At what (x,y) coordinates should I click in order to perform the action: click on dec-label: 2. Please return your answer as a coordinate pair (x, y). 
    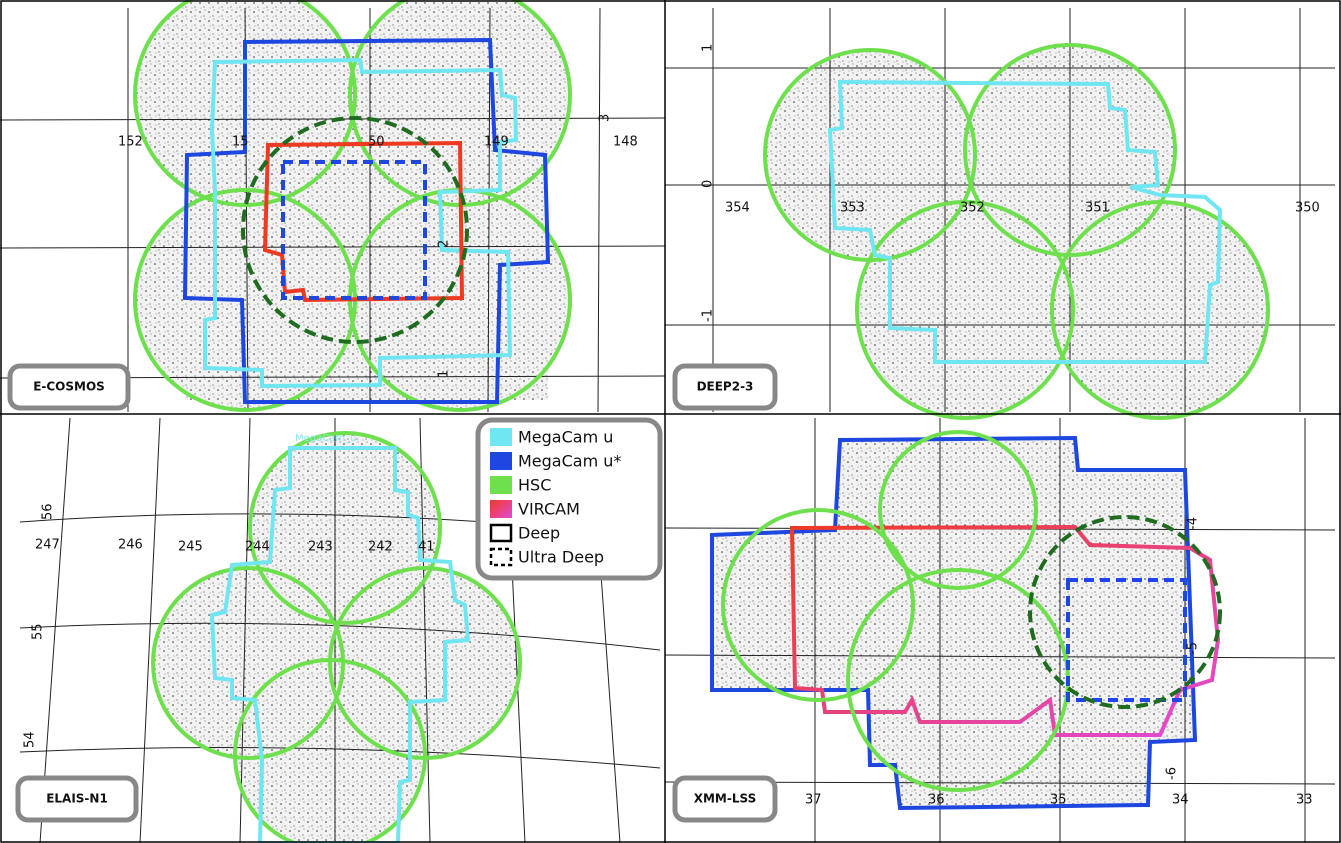
    Looking at the image, I should click on (444, 244).